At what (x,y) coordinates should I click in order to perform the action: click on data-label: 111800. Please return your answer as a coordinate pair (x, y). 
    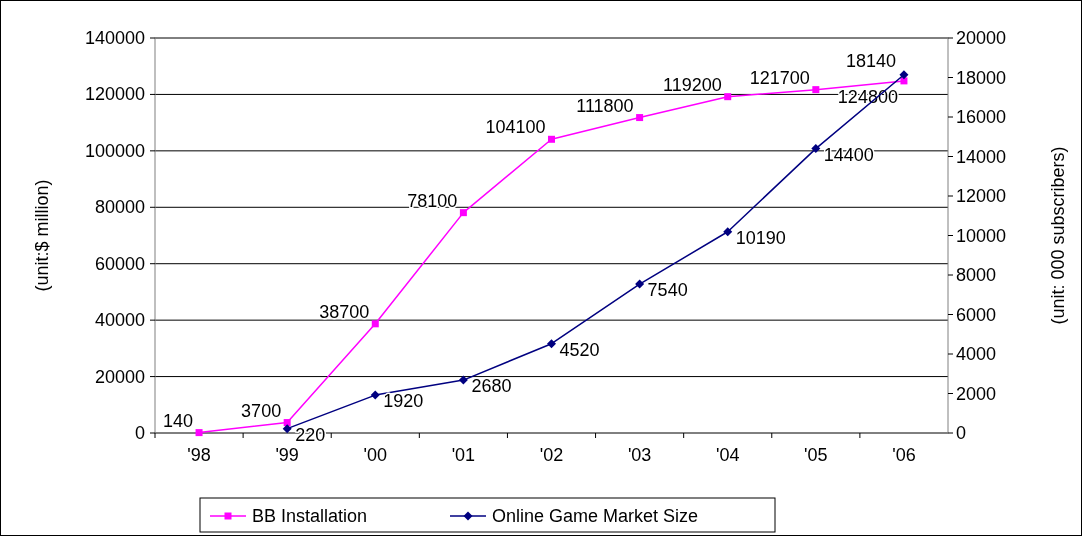
    Looking at the image, I should click on (605, 105).